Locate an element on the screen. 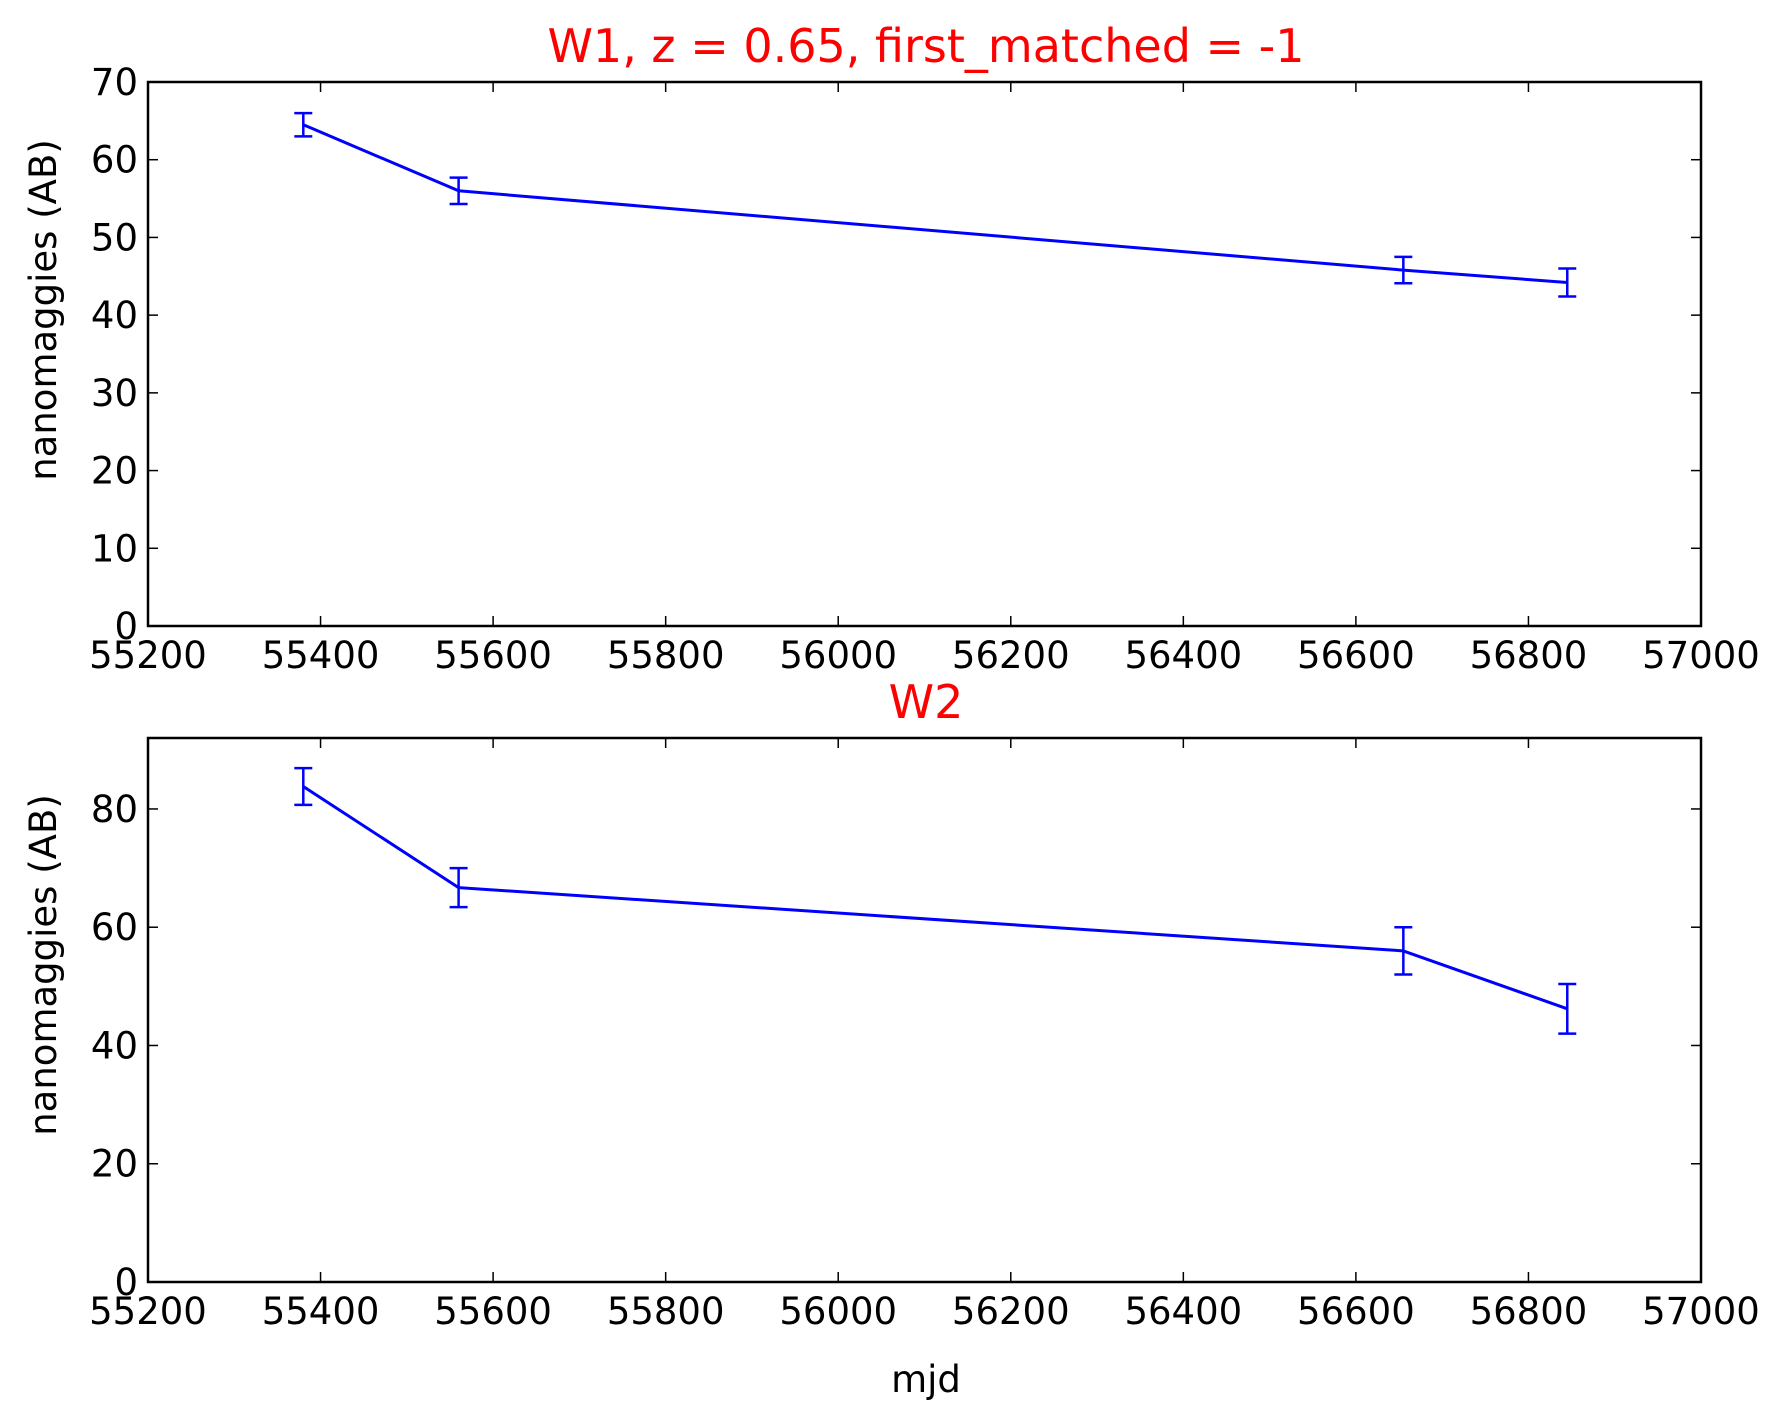 The image size is (1784, 1420). w2-x-tick-label: 56200 is located at coordinates (1011, 1311).